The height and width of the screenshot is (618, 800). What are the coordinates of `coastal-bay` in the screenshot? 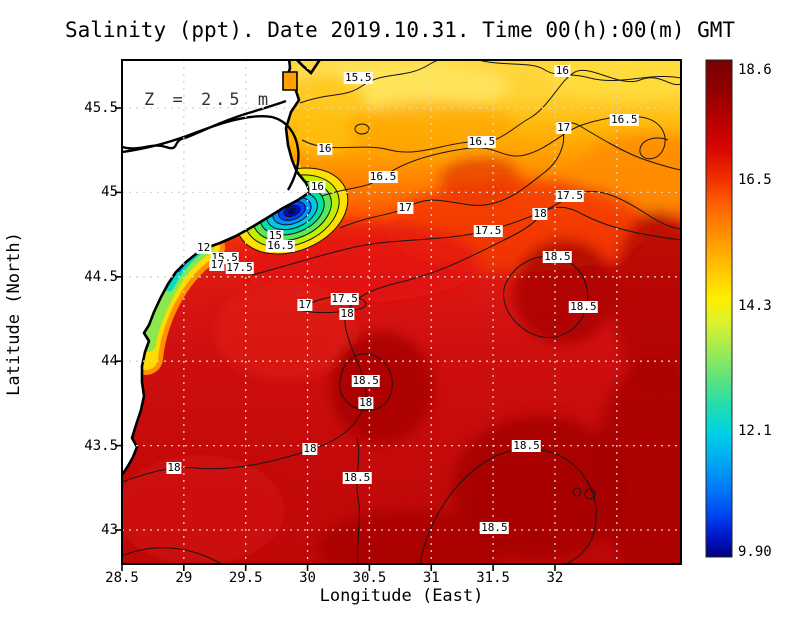 It's located at (290, 81).